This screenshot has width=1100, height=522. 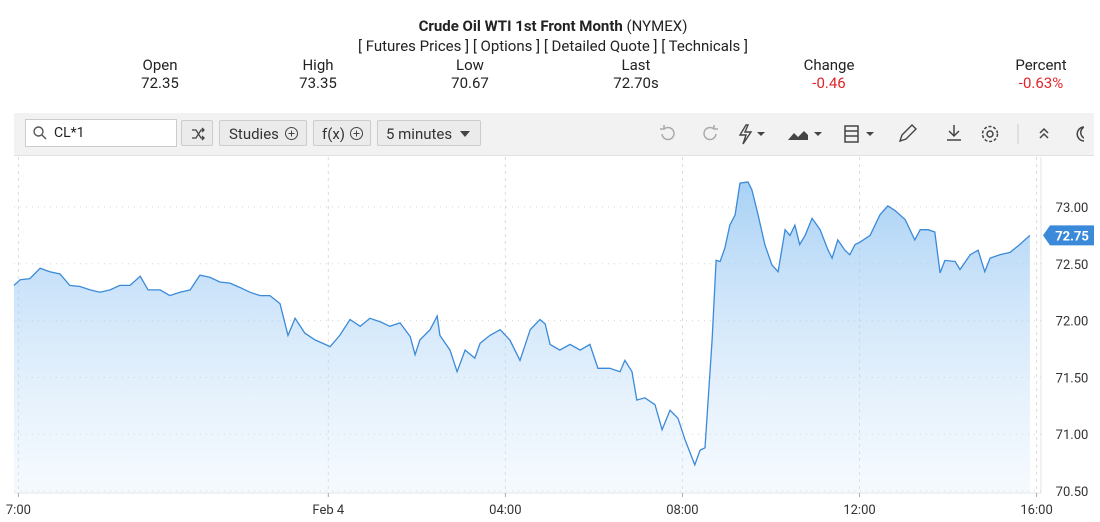 What do you see at coordinates (465, 134) in the screenshot?
I see `caret-icon` at bounding box center [465, 134].